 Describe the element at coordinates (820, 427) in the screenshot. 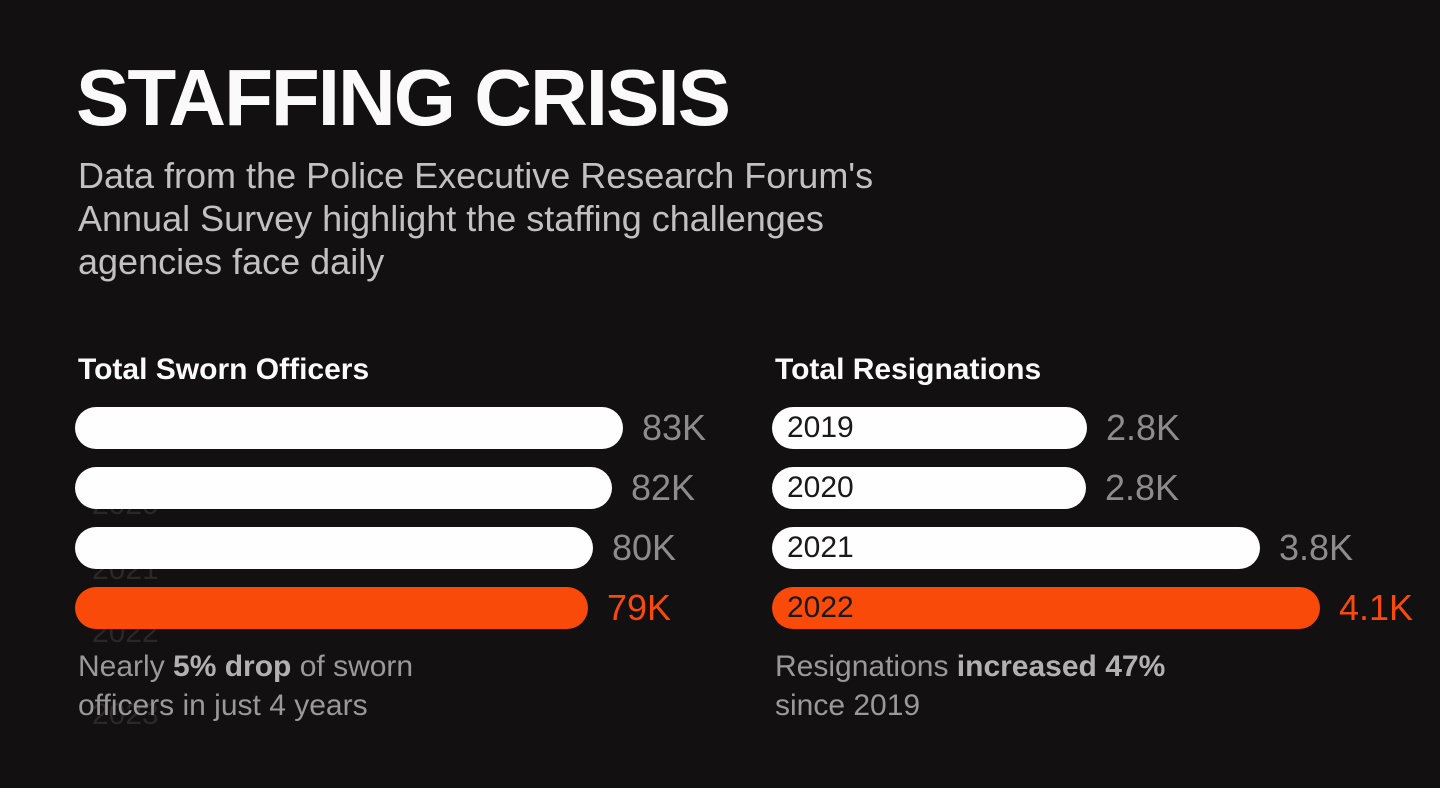

I see `bar-year-label: 2019` at that location.